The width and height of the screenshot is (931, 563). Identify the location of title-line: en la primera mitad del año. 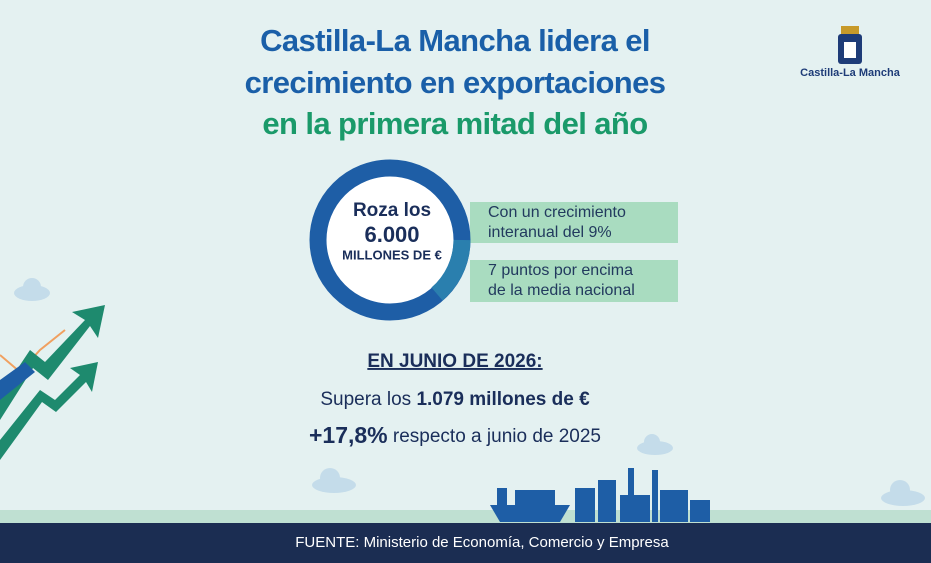
(454, 123).